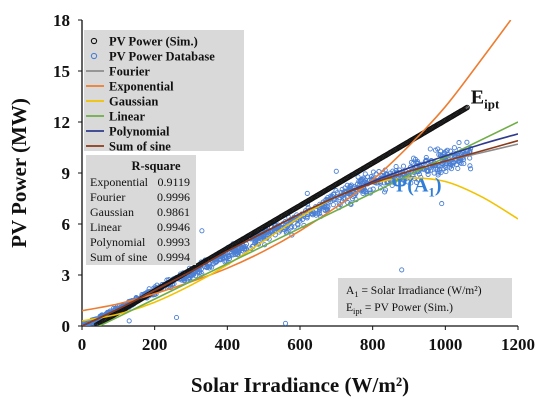 This screenshot has width=550, height=403. I want to click on r-square-name-gaussian: Gaussian, so click(112, 212).